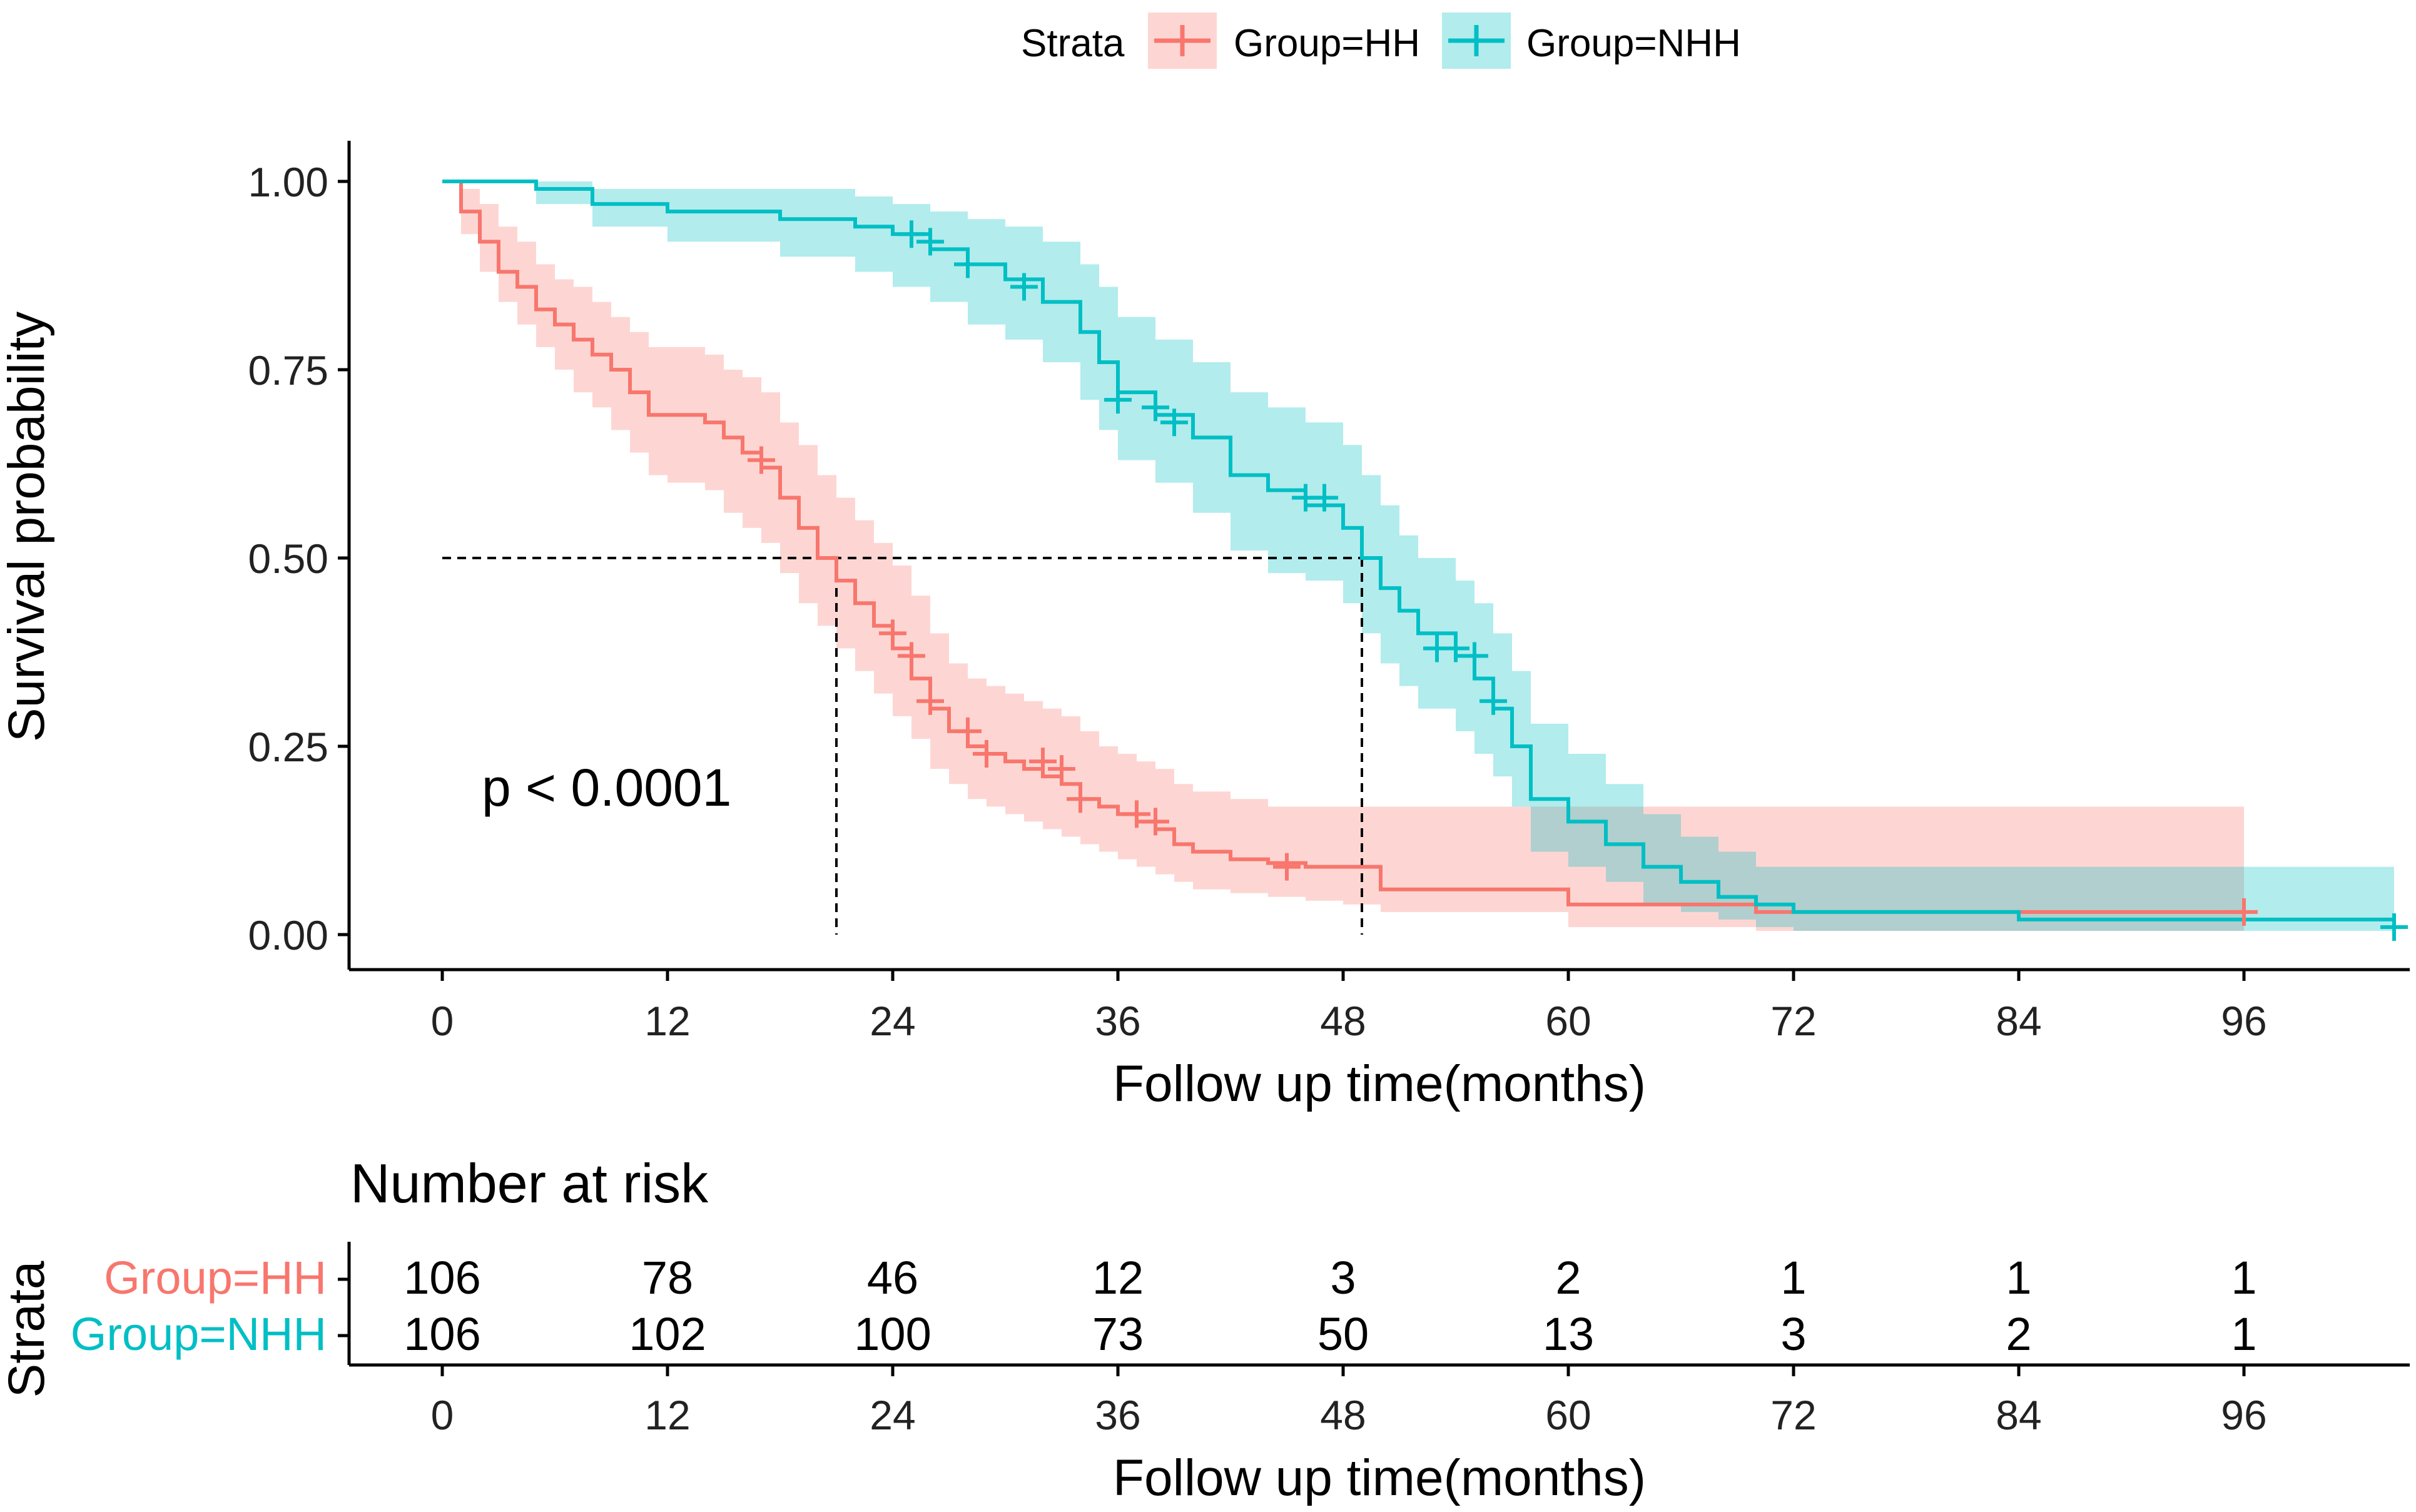  What do you see at coordinates (442, 1334) in the screenshot?
I see `risk-cell-nhh: 106` at bounding box center [442, 1334].